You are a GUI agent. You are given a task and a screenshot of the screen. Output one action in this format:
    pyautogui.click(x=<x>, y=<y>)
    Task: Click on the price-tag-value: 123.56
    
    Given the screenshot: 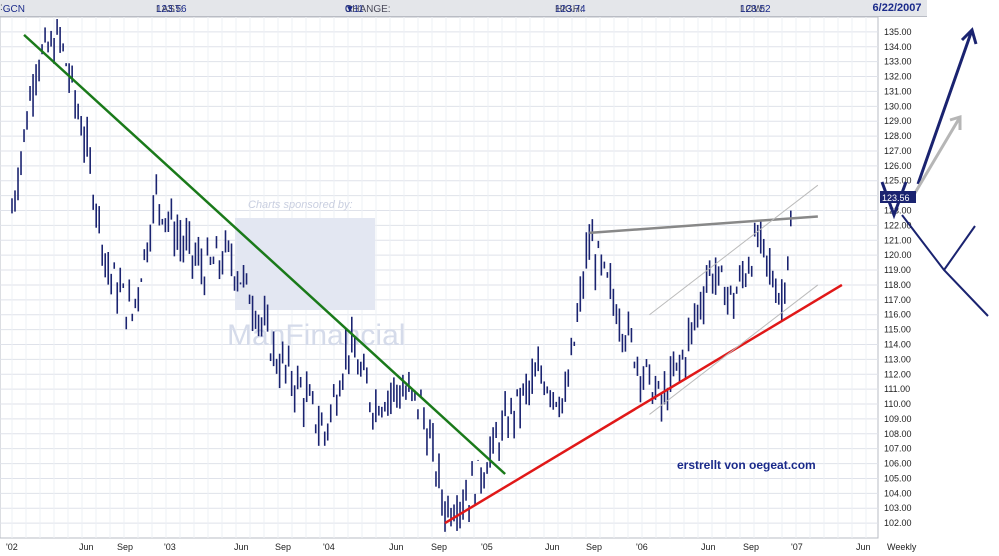 What is the action you would take?
    pyautogui.click(x=896, y=198)
    